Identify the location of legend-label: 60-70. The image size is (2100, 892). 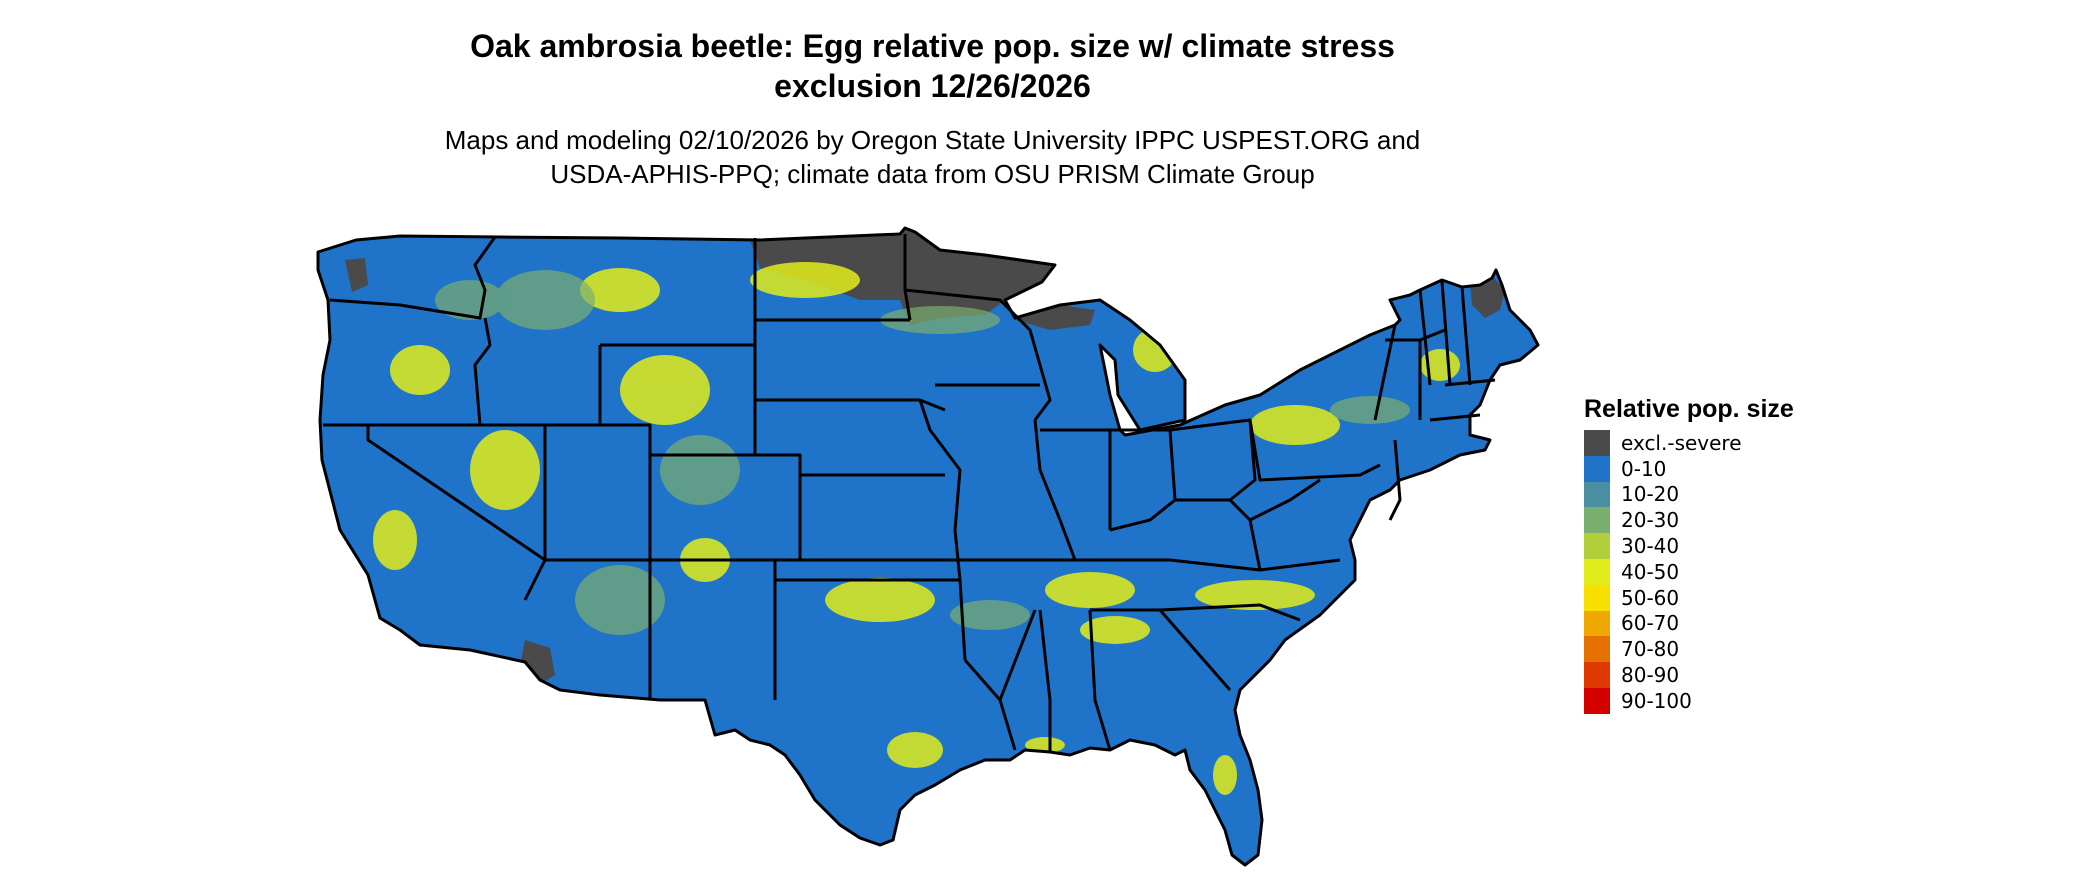
(1650, 623).